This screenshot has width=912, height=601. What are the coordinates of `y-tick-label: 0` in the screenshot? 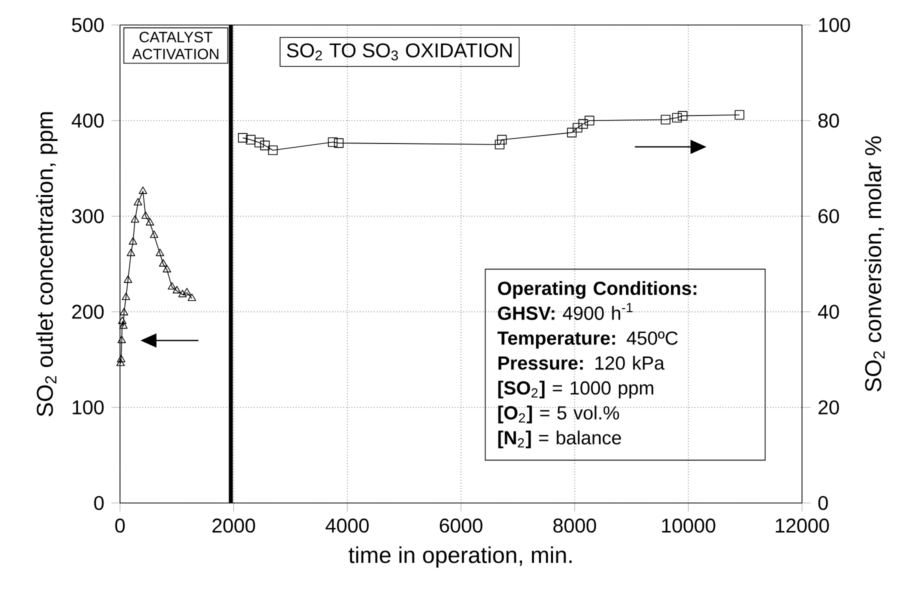 It's located at (99, 503).